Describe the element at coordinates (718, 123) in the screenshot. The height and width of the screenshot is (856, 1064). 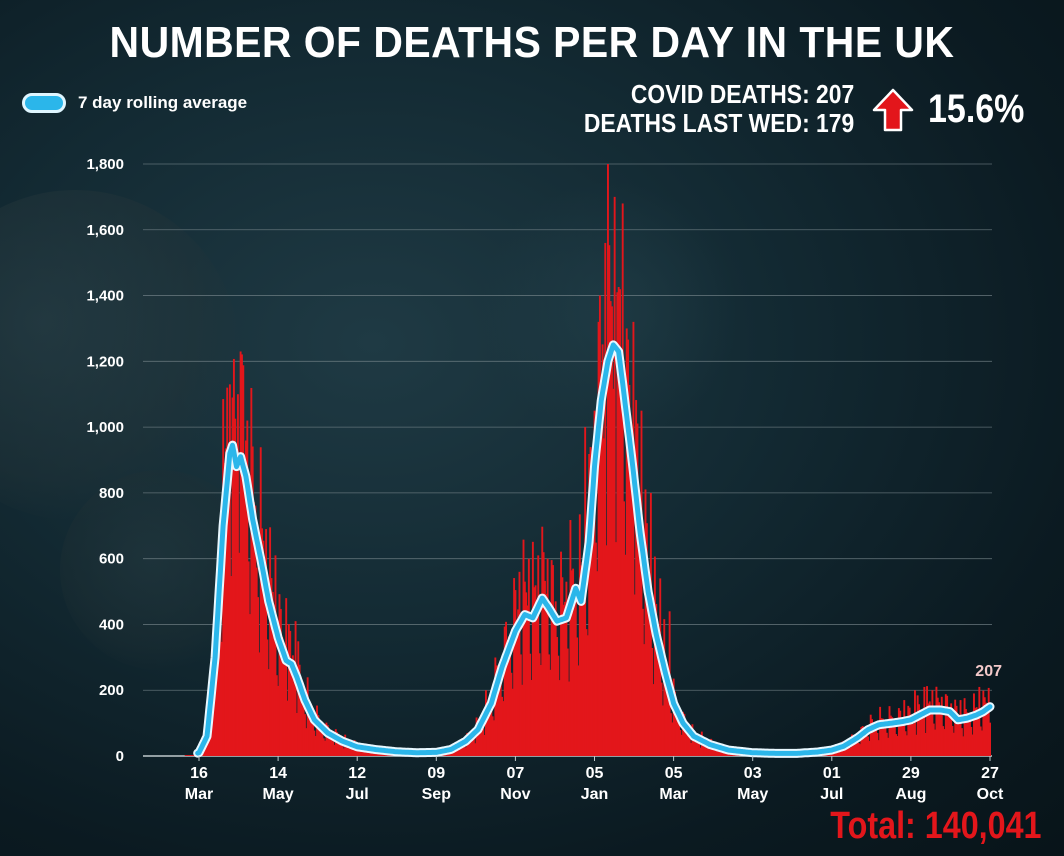
I see `deaths-last-wed-stat: DEATHS LAST WED: 179` at that location.